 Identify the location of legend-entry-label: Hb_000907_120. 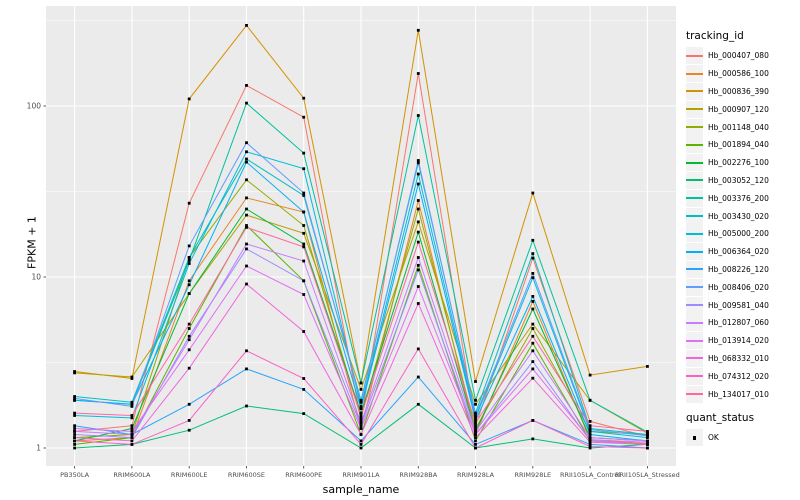
(738, 109).